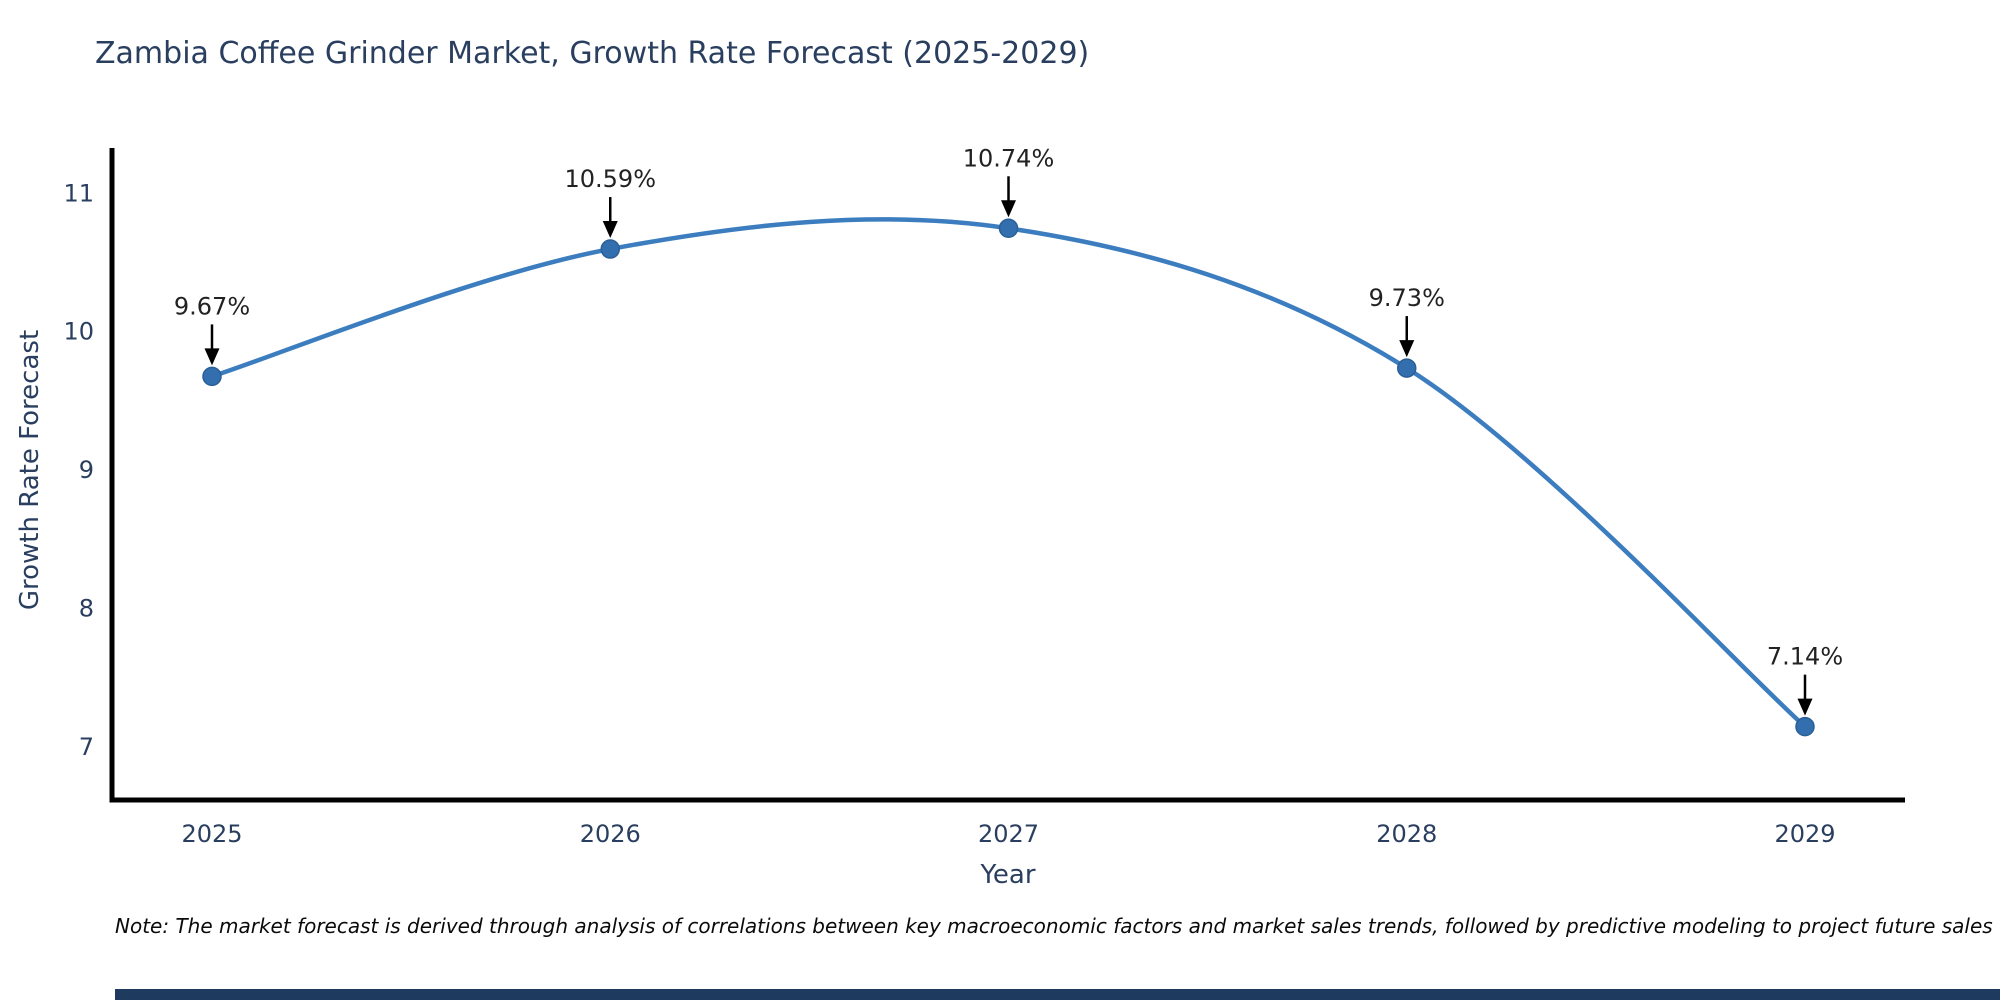  I want to click on y-tick-label: 9, so click(86, 470).